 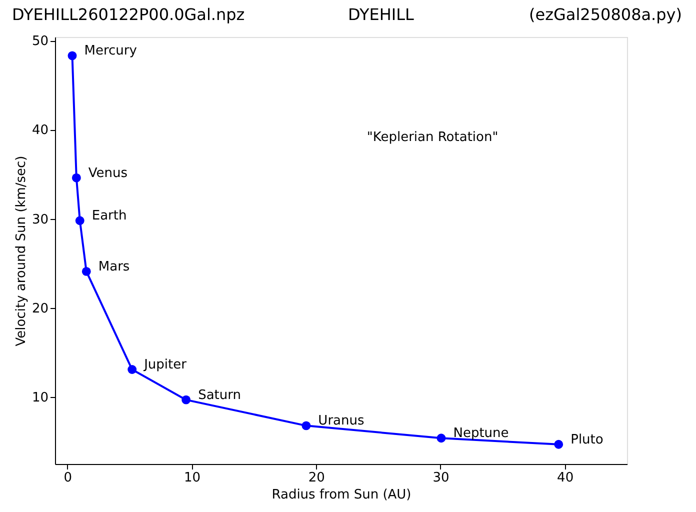 What do you see at coordinates (40, 130) in the screenshot?
I see `y-tick-label: 40` at bounding box center [40, 130].